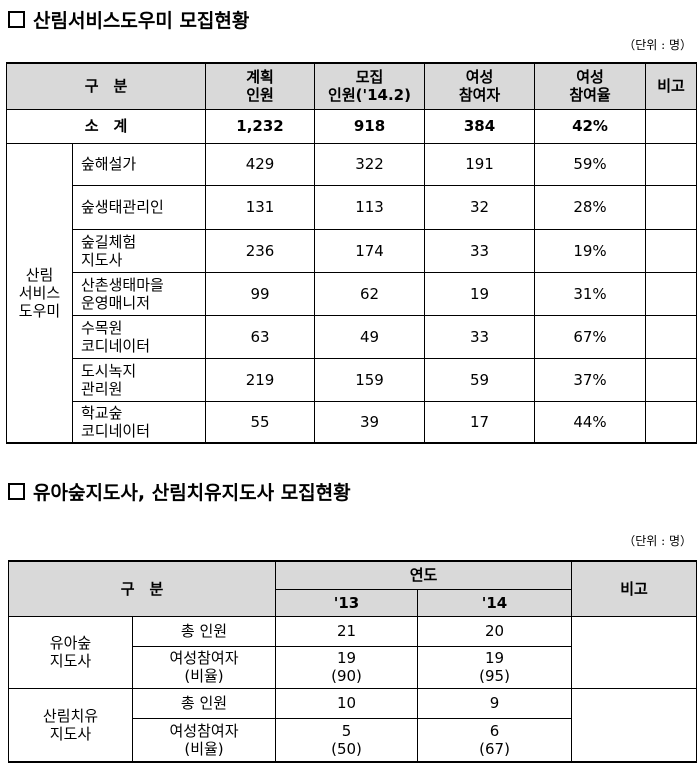  I want to click on table-row: 여성참여자 (비율) 19 (90) 19 (95), so click(353, 667).